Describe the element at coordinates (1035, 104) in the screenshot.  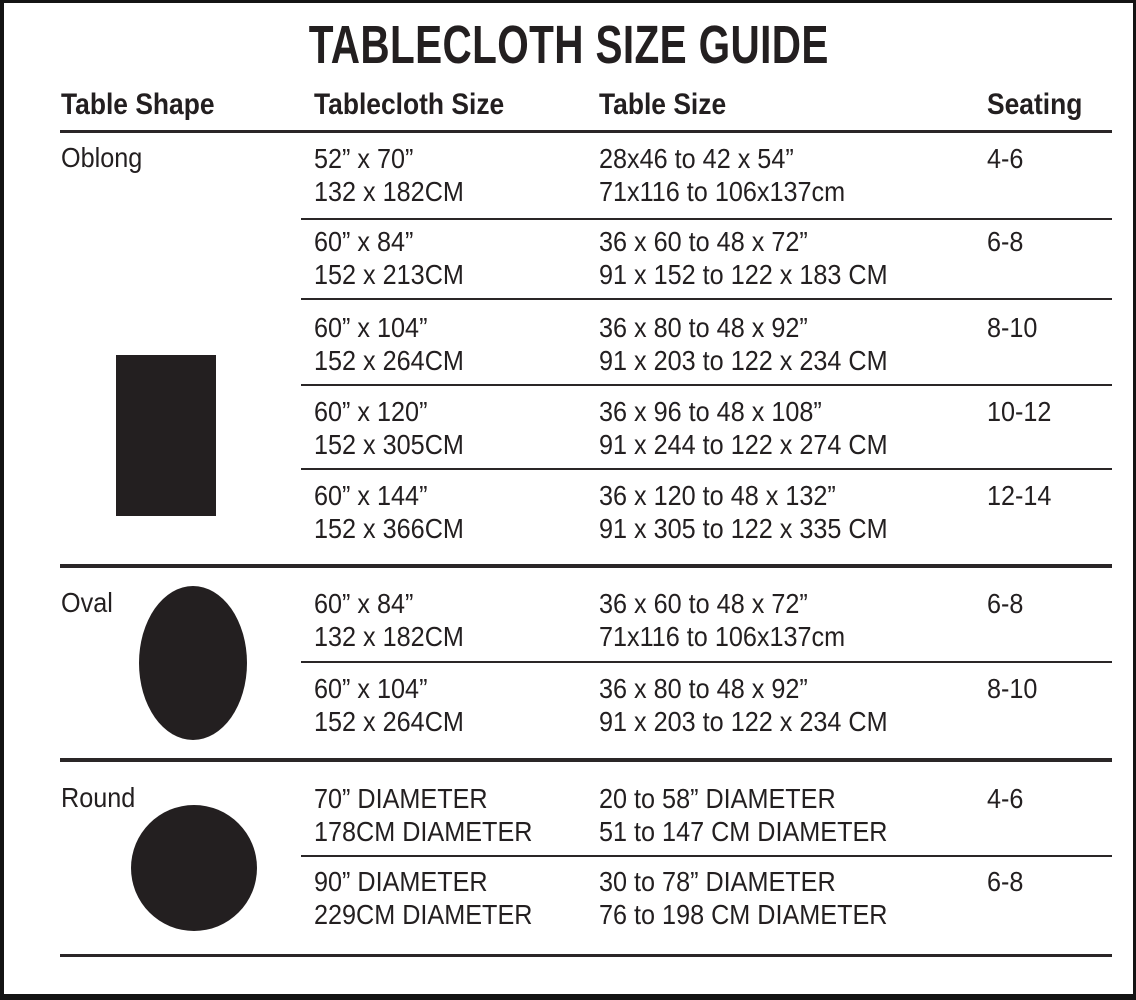
I see `column-header-seating: Seating` at that location.